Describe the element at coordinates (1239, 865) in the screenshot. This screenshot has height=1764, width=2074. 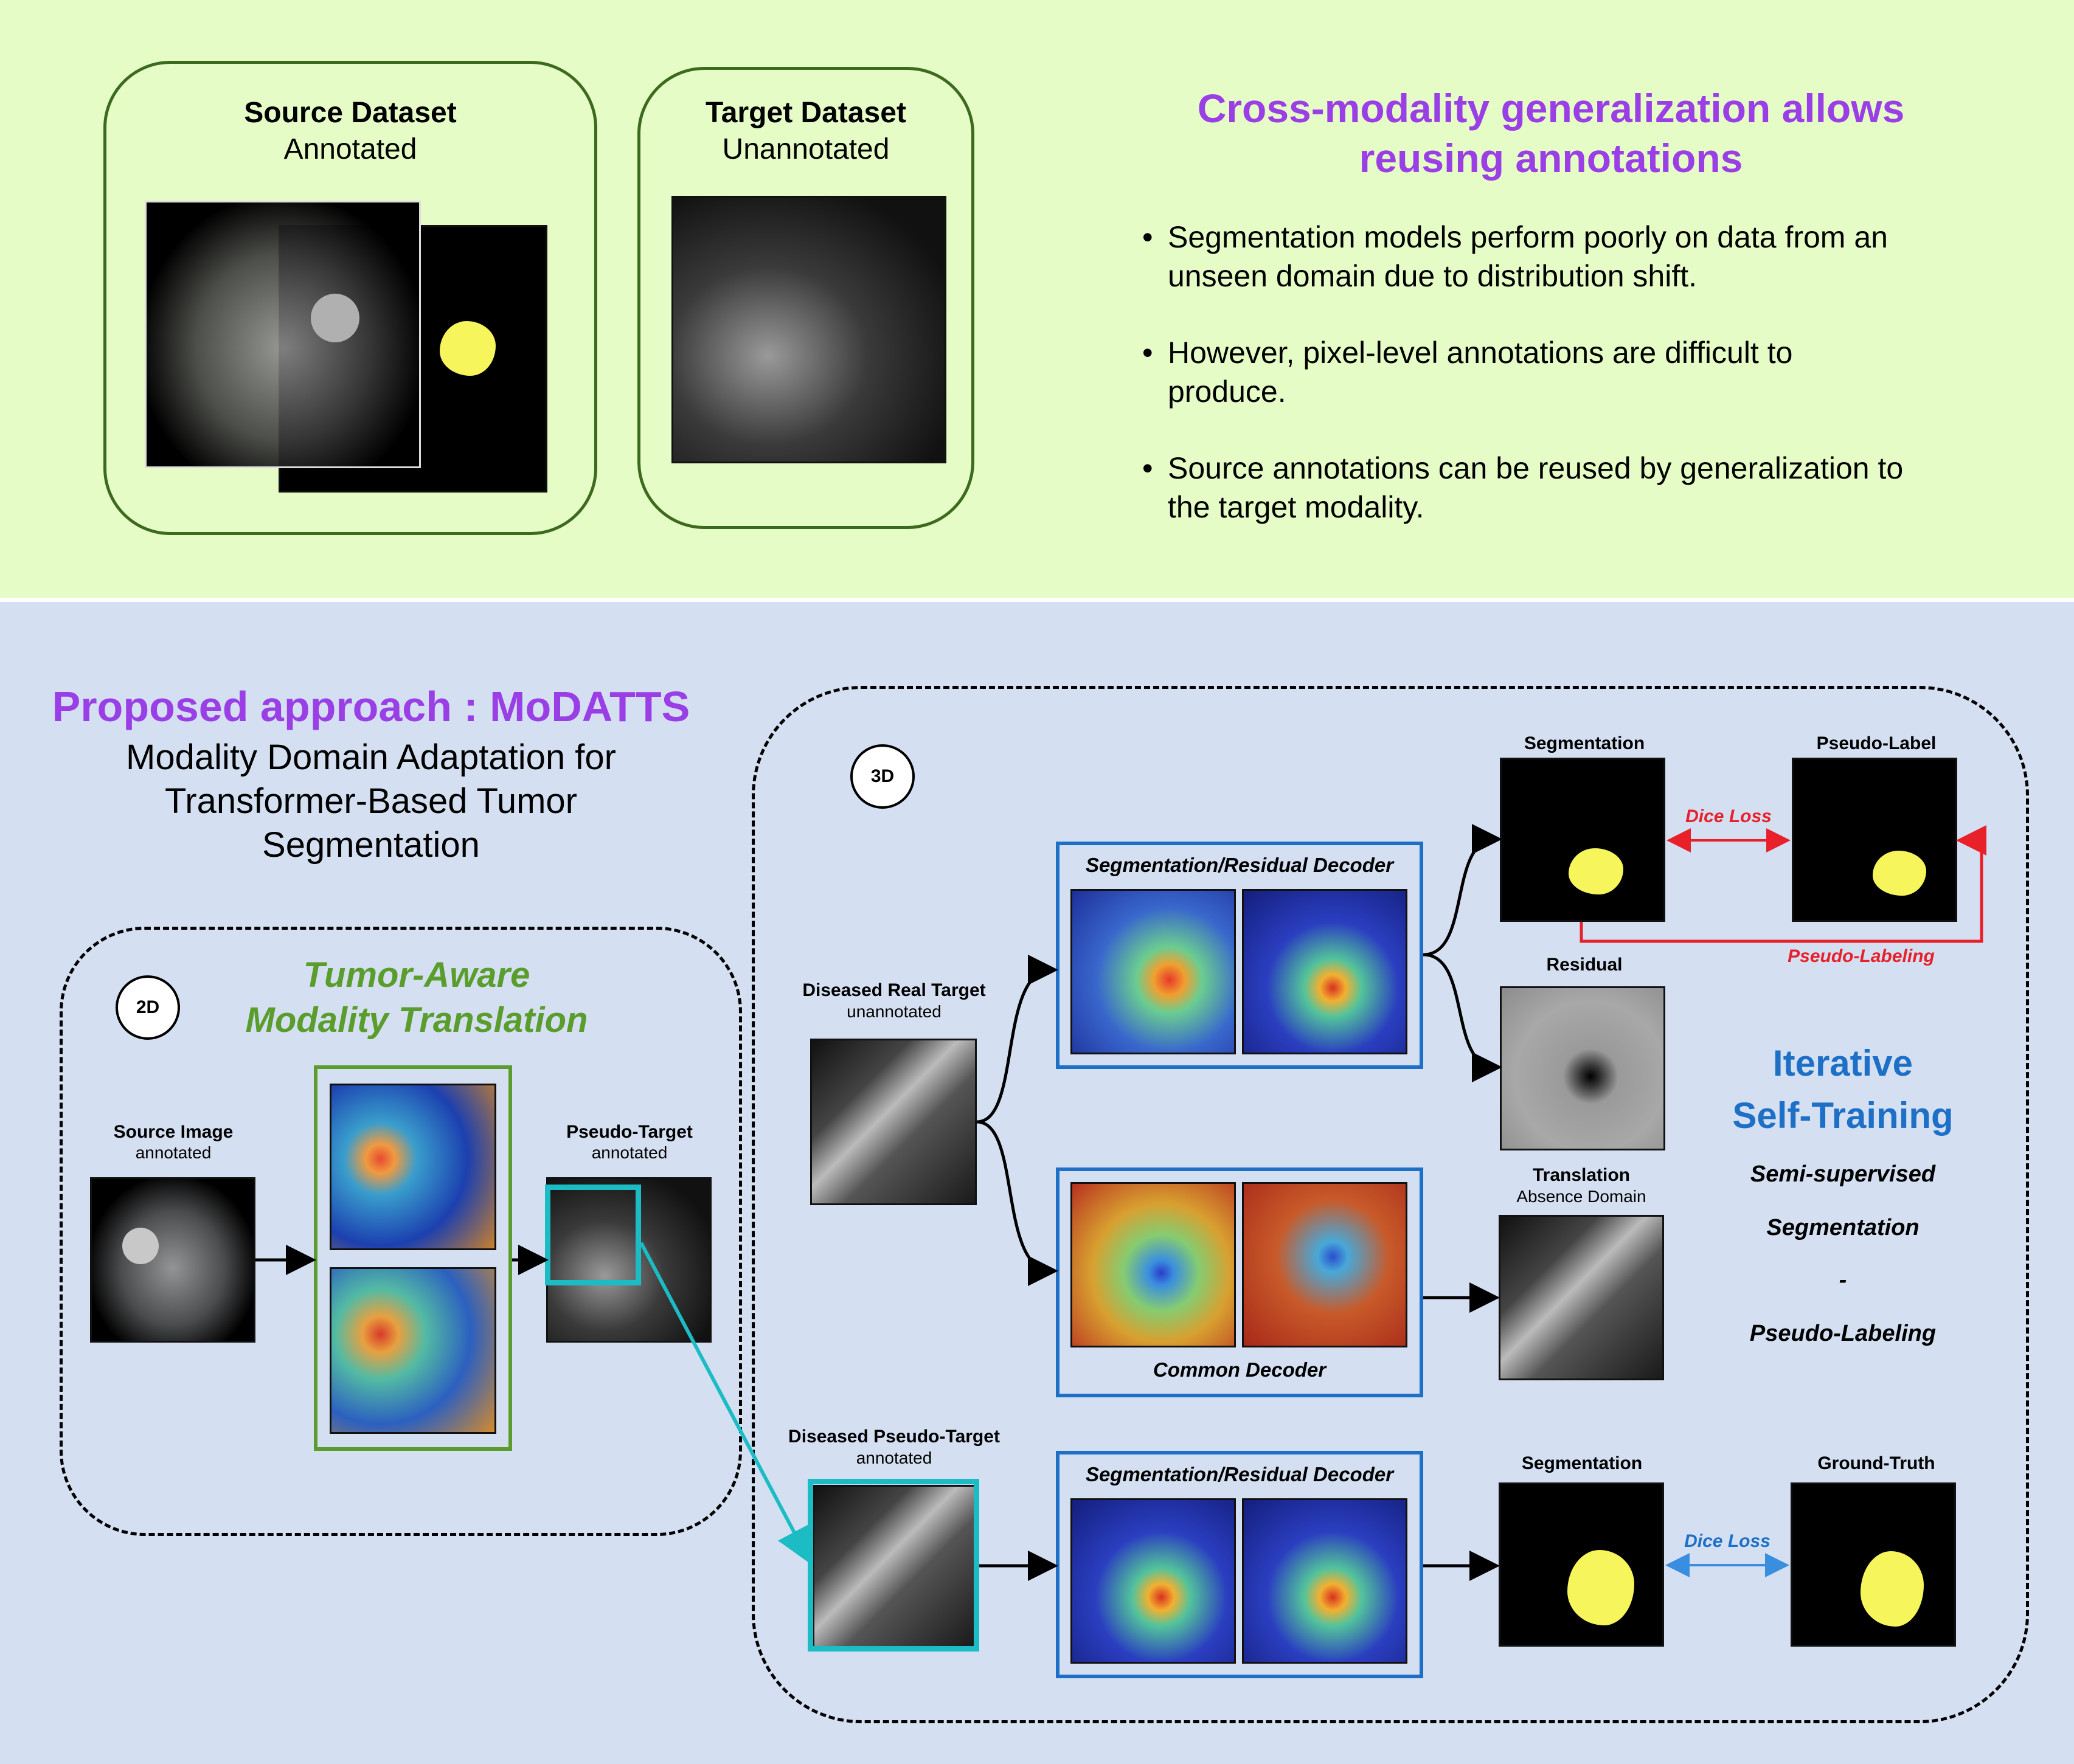
I see `seg-residual-decoder-top-label: Segmentation/Residual Decoder` at that location.